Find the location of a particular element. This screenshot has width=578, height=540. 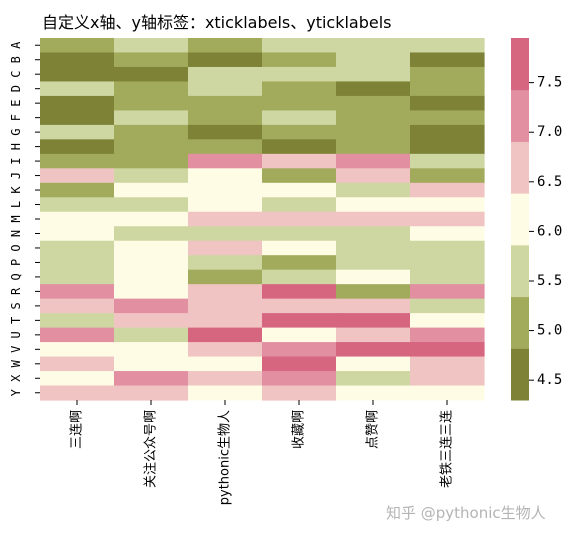

y-tick-label: P is located at coordinates (16, 262).